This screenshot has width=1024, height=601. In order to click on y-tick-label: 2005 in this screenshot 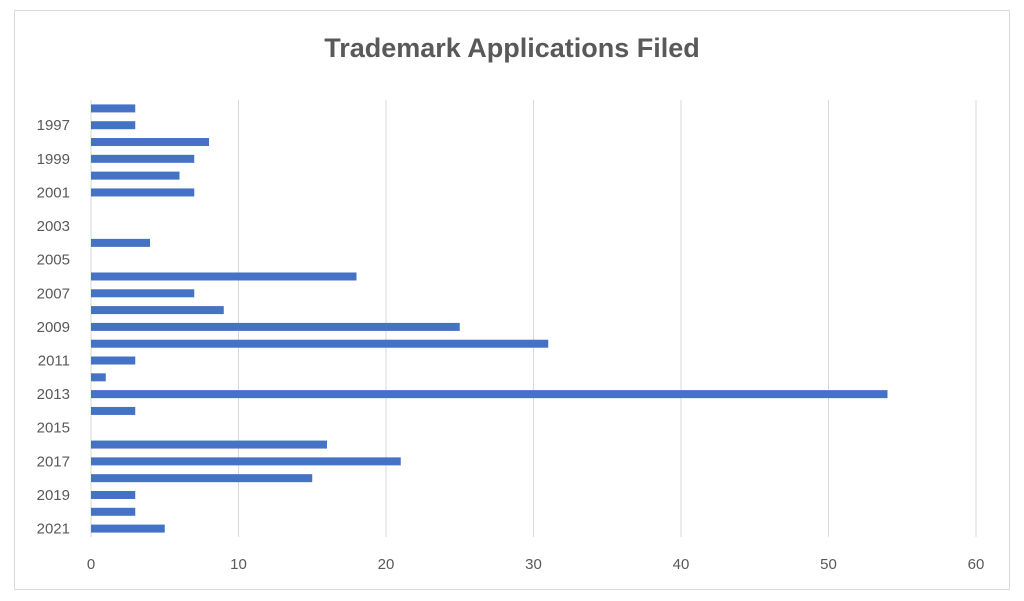, I will do `click(53, 260)`.